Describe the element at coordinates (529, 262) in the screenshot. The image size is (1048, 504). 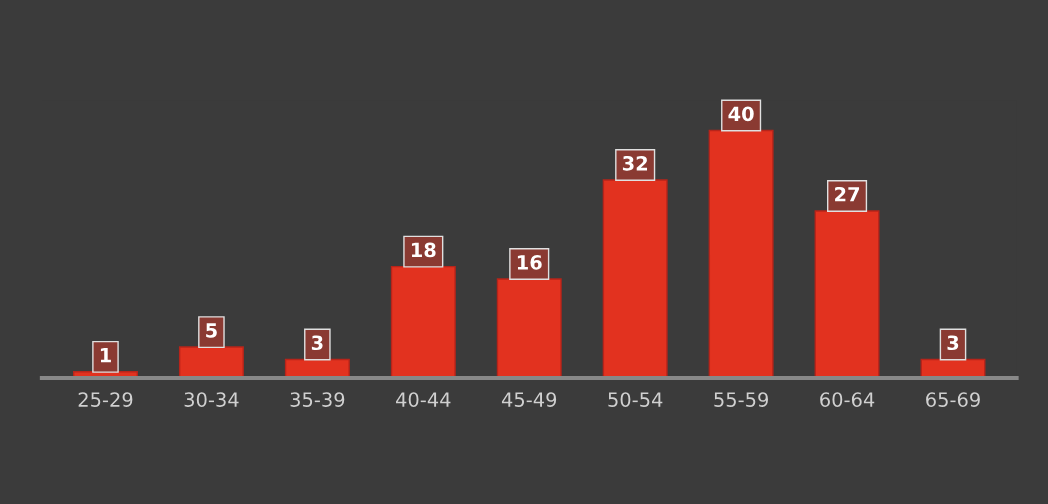
I see `data-label: 16` at that location.